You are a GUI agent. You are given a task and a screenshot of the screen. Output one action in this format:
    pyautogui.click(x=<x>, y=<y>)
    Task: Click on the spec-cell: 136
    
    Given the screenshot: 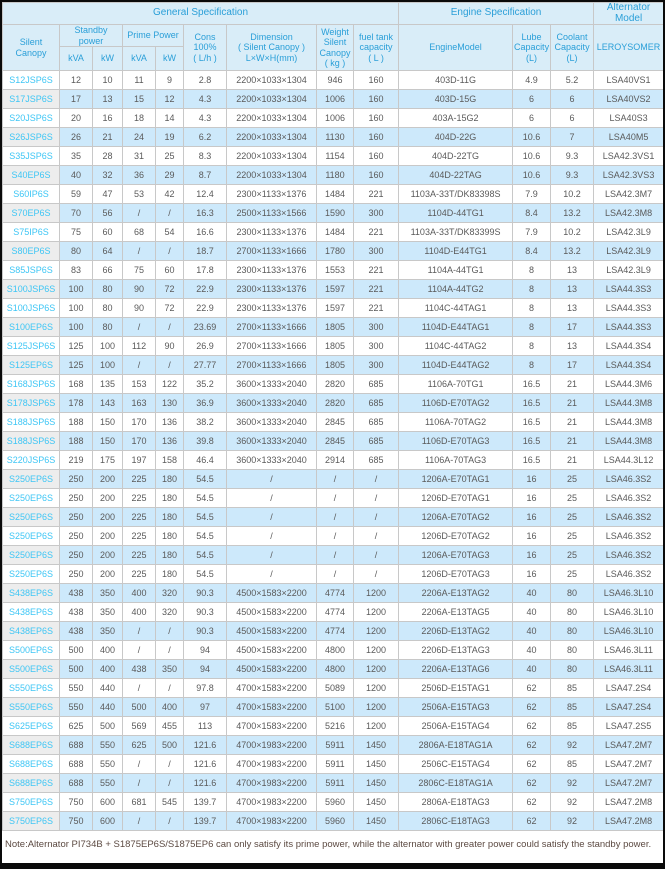 What is the action you would take?
    pyautogui.click(x=169, y=422)
    